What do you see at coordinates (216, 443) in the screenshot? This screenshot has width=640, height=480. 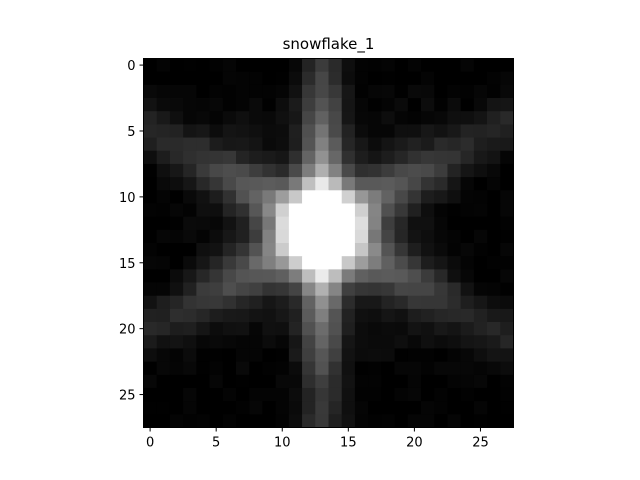 I see `x-tick-label: 5` at bounding box center [216, 443].